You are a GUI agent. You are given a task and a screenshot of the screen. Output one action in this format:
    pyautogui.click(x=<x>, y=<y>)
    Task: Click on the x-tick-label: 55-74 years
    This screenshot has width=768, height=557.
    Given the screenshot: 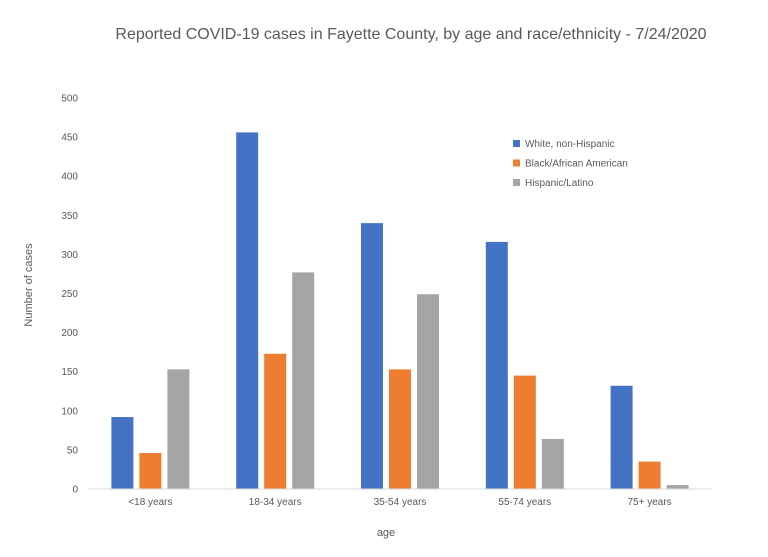 What is the action you would take?
    pyautogui.click(x=524, y=502)
    